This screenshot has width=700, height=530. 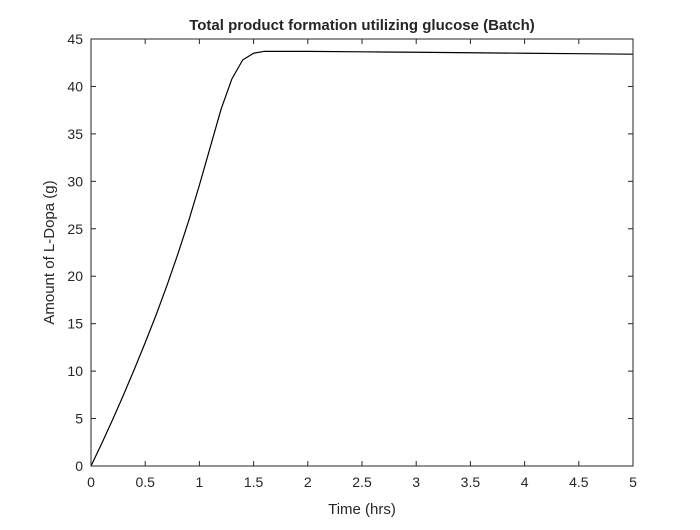 I want to click on y-tick-label: 45, so click(x=75, y=39).